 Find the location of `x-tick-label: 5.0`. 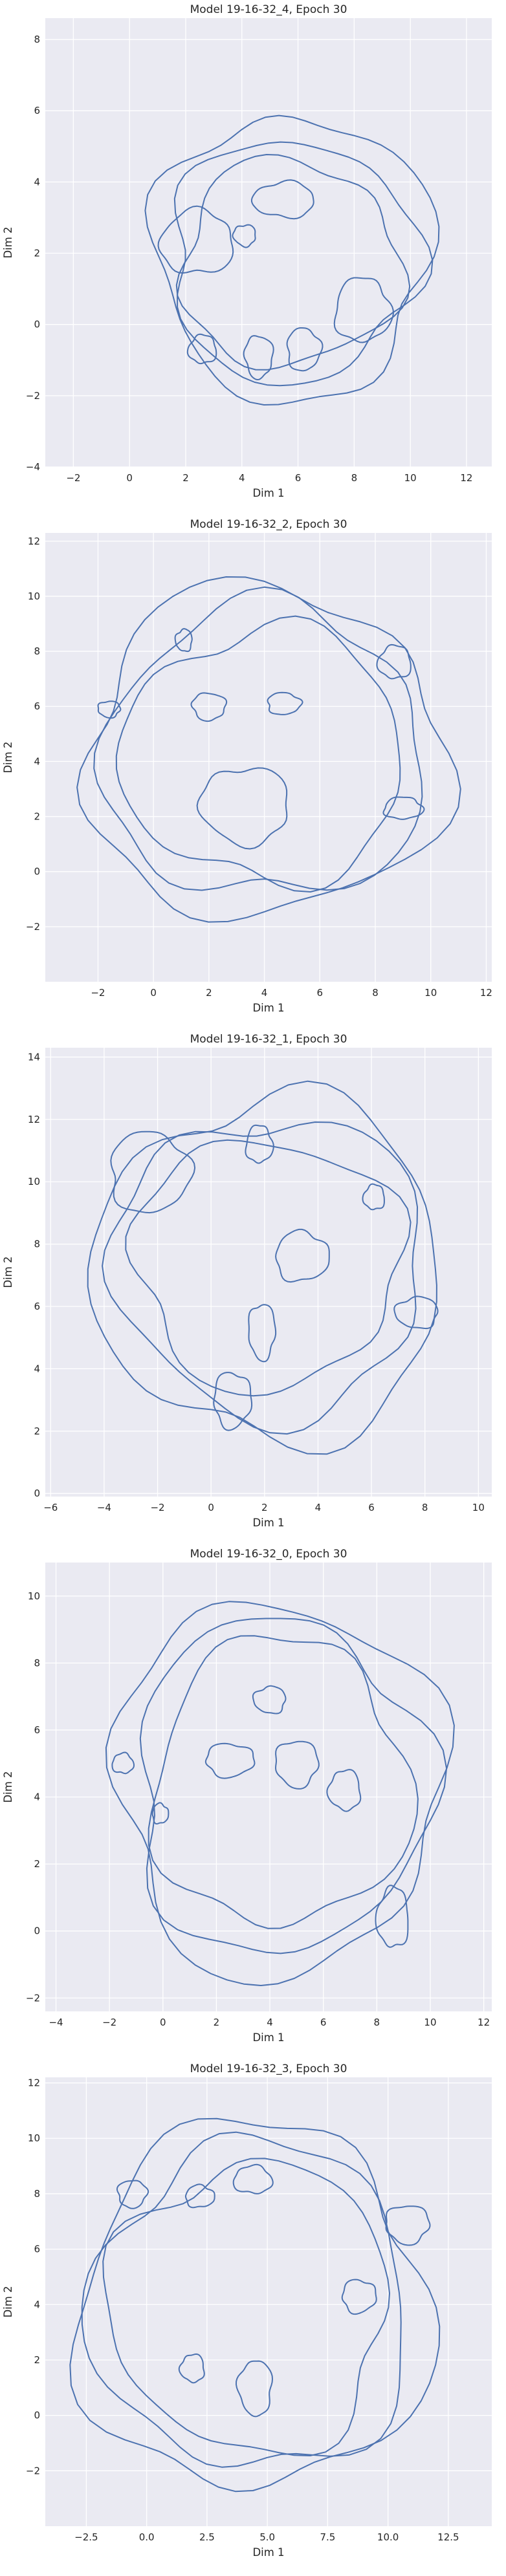

x-tick-label: 5.0 is located at coordinates (267, 2537).